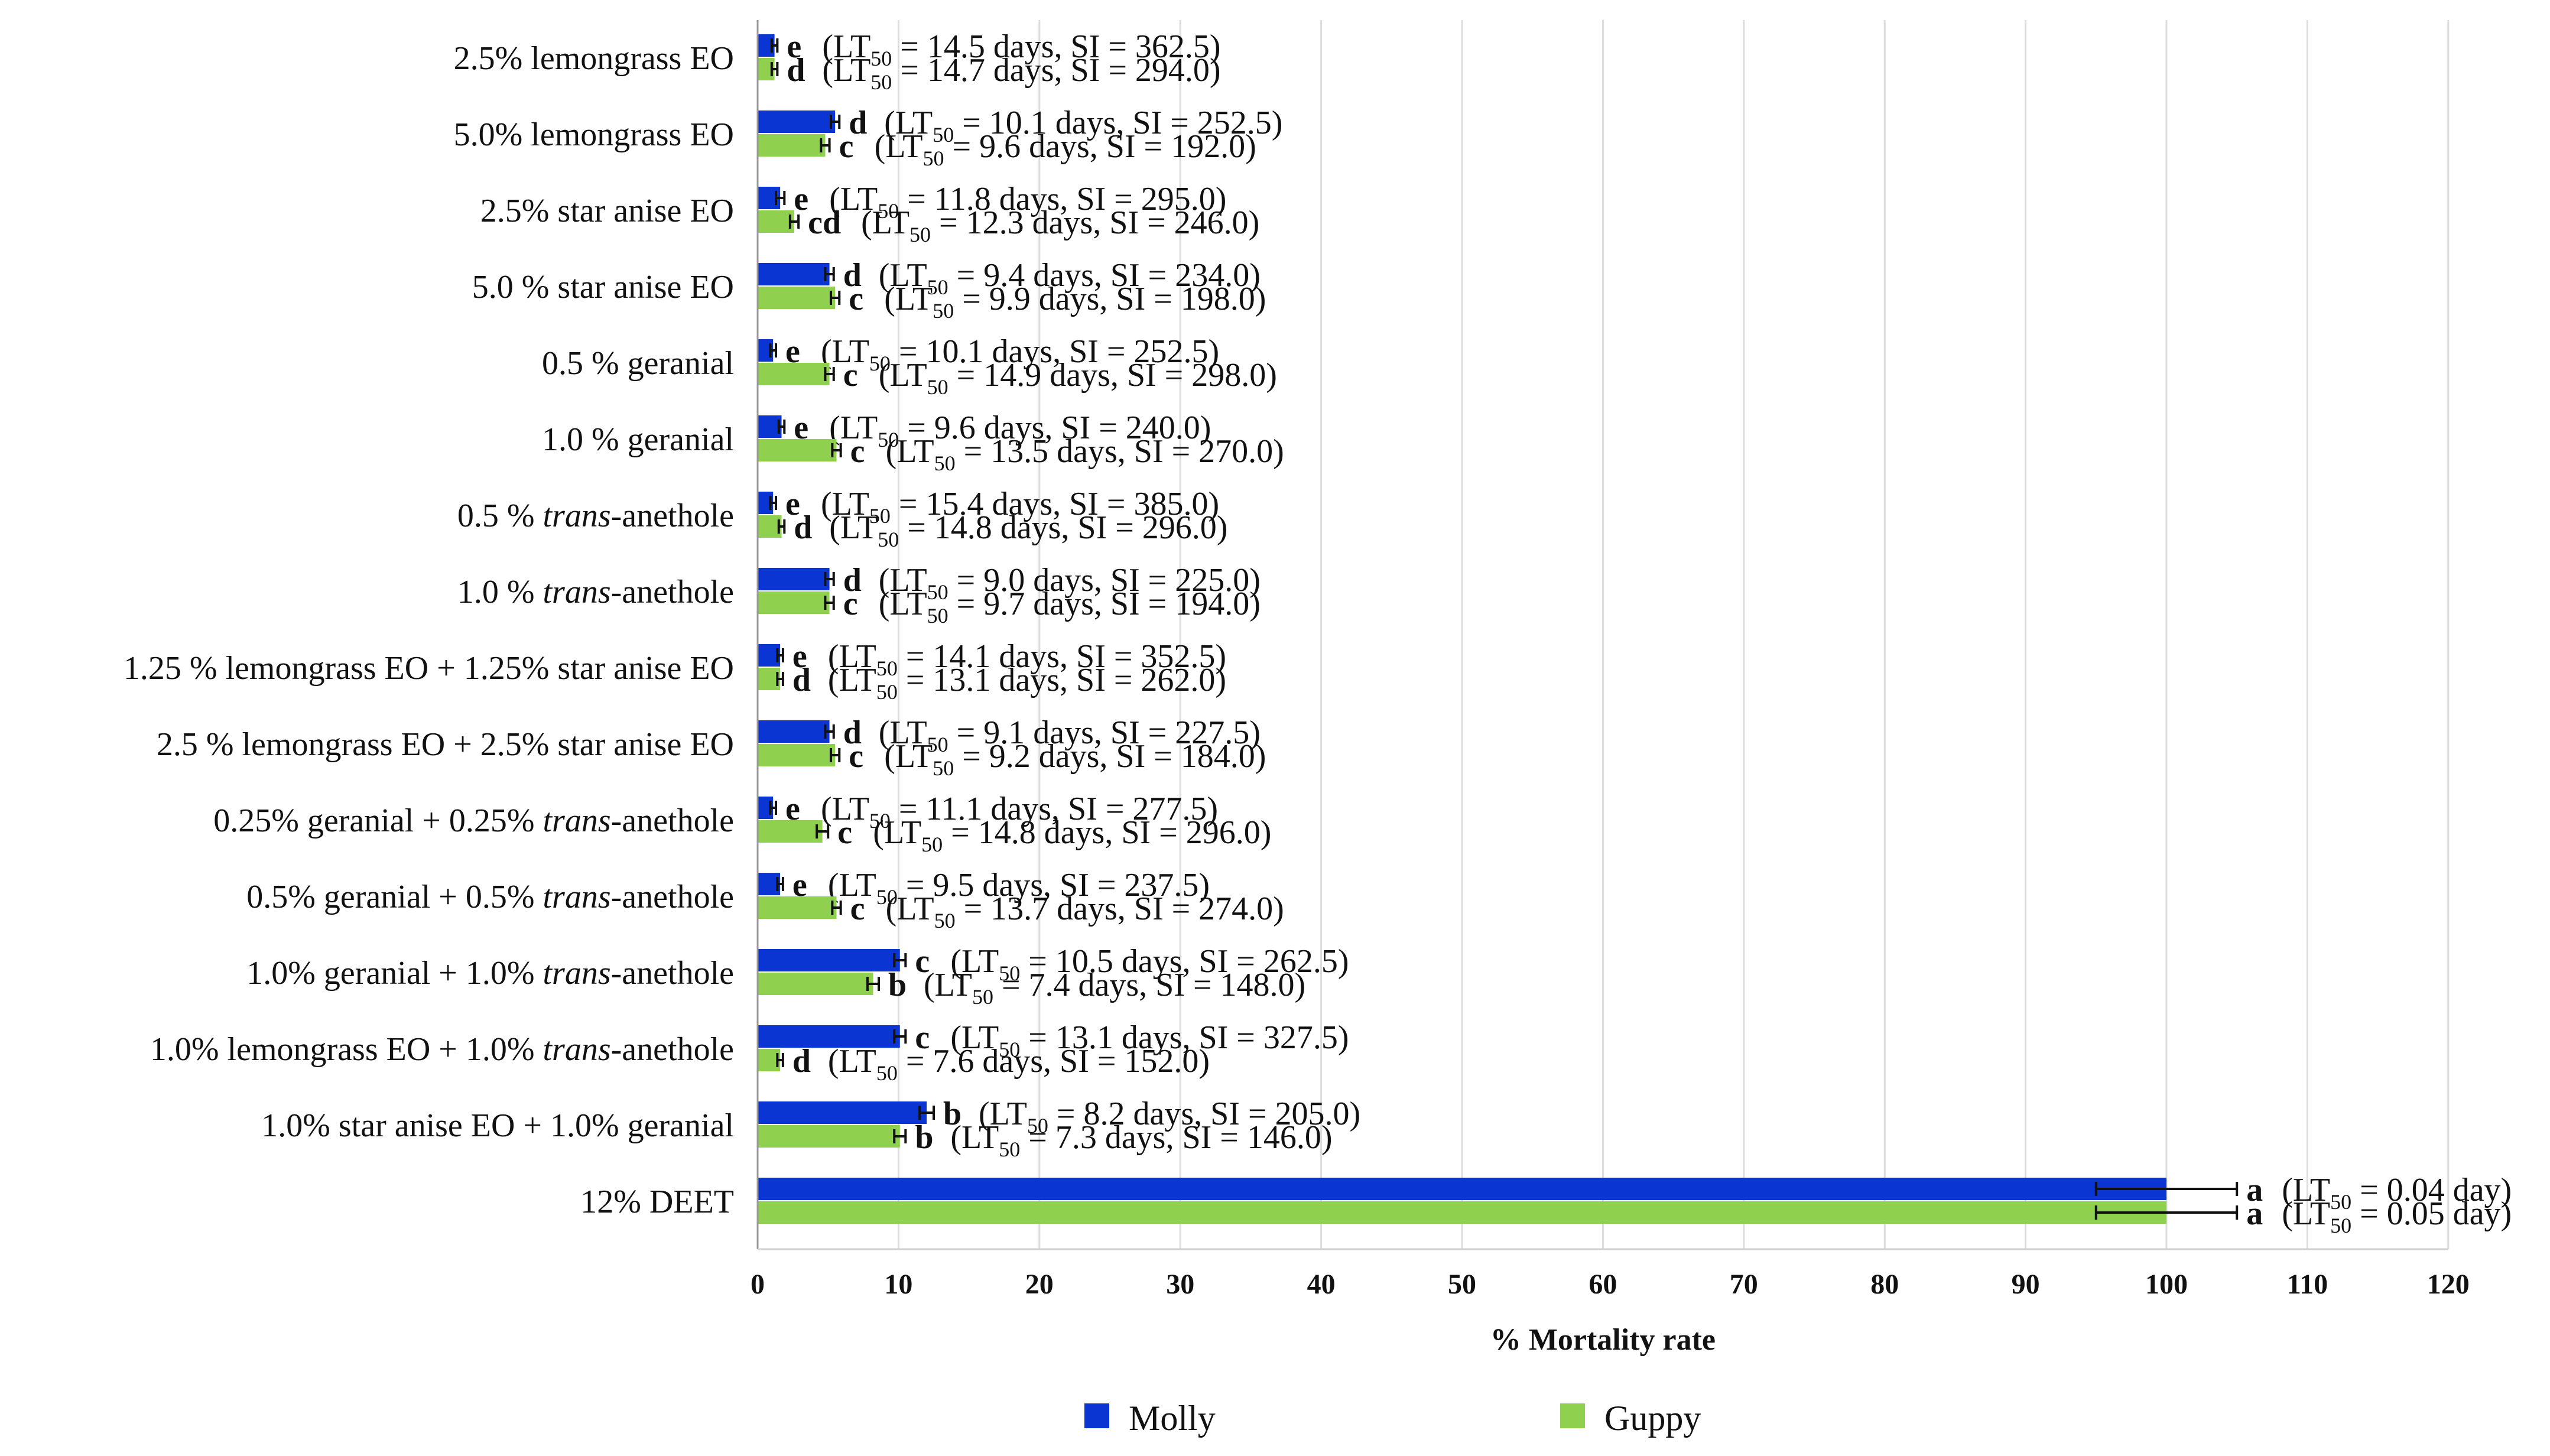 The image size is (2550, 1456). I want to click on x-tick-label: 0, so click(758, 1285).